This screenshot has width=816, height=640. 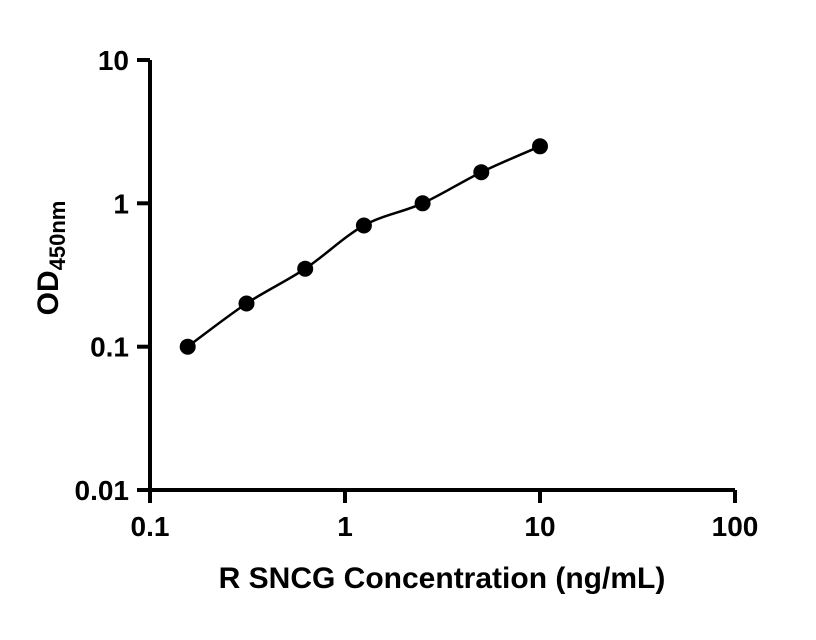 I want to click on y-tick-label: 0.1, so click(x=109, y=347).